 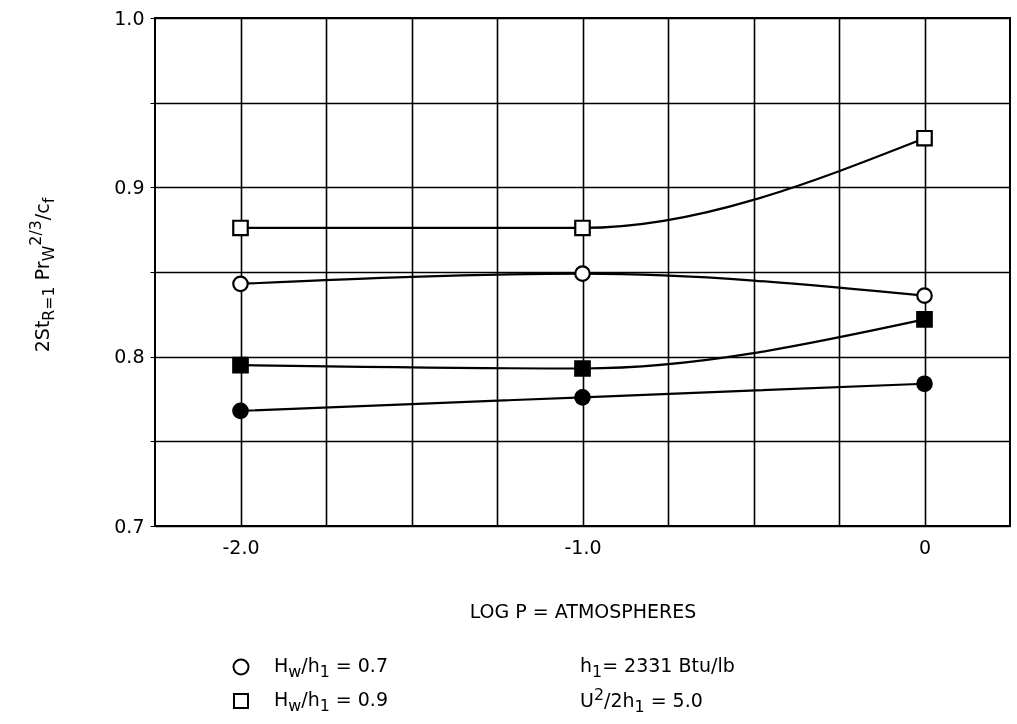 I want to click on x-tick-label: 0, so click(x=925, y=546).